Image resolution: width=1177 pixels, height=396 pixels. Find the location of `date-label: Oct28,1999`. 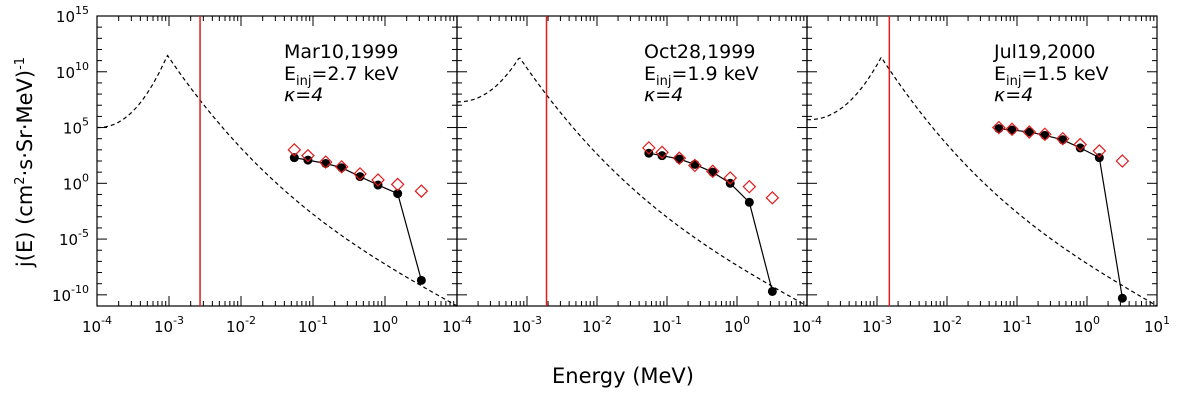

date-label: Oct28,1999 is located at coordinates (699, 52).